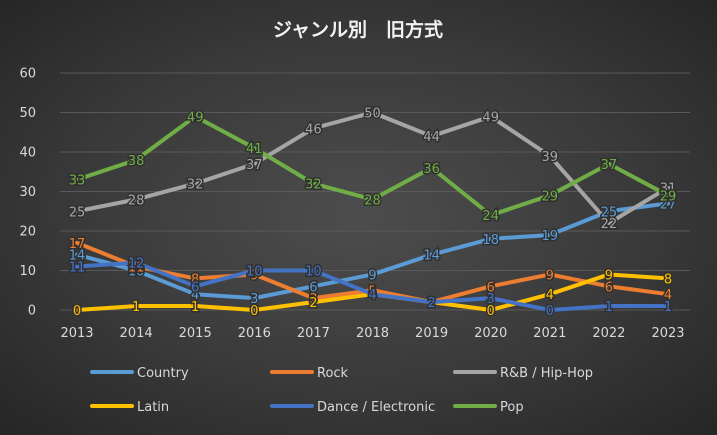 This screenshot has height=435, width=717. I want to click on data-label-r-b-hip-hop: 46, so click(313, 129).